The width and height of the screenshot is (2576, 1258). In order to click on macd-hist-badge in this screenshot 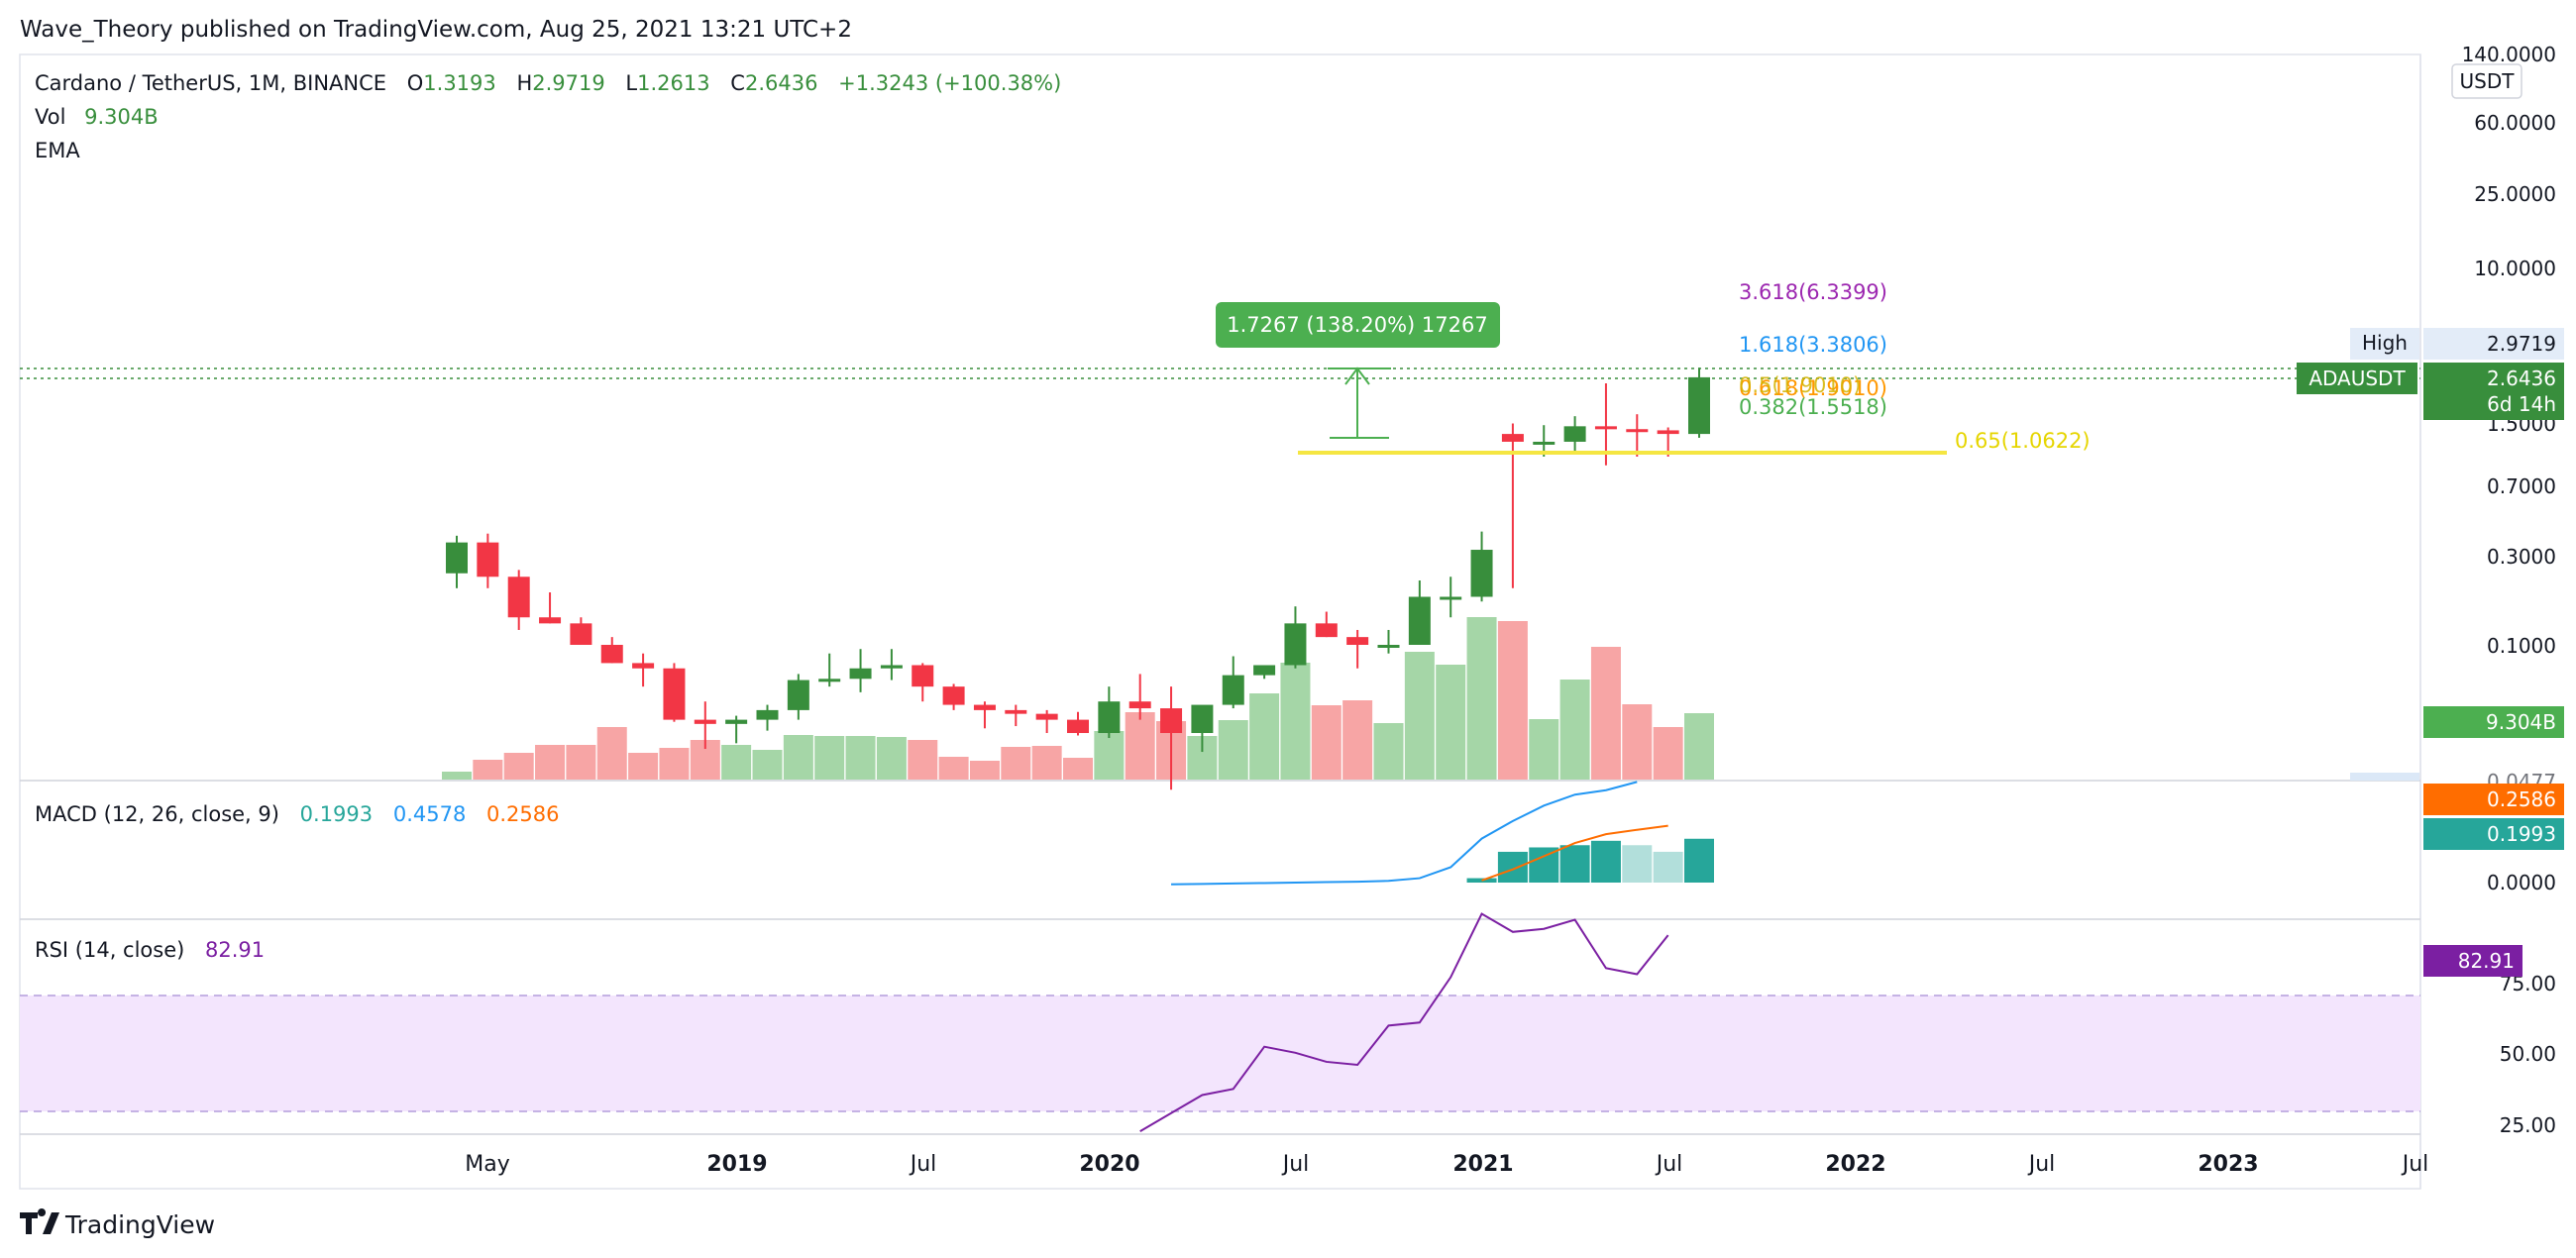, I will do `click(2494, 834)`.